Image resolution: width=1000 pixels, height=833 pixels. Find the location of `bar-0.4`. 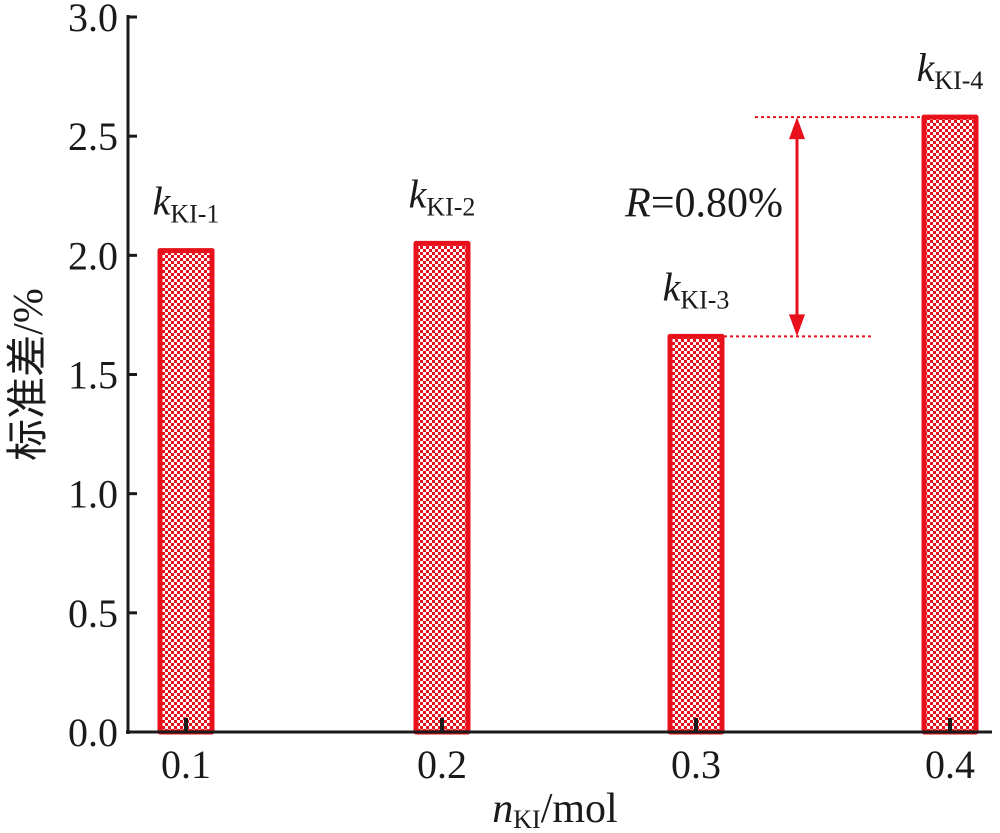

bar-0.4 is located at coordinates (950, 424).